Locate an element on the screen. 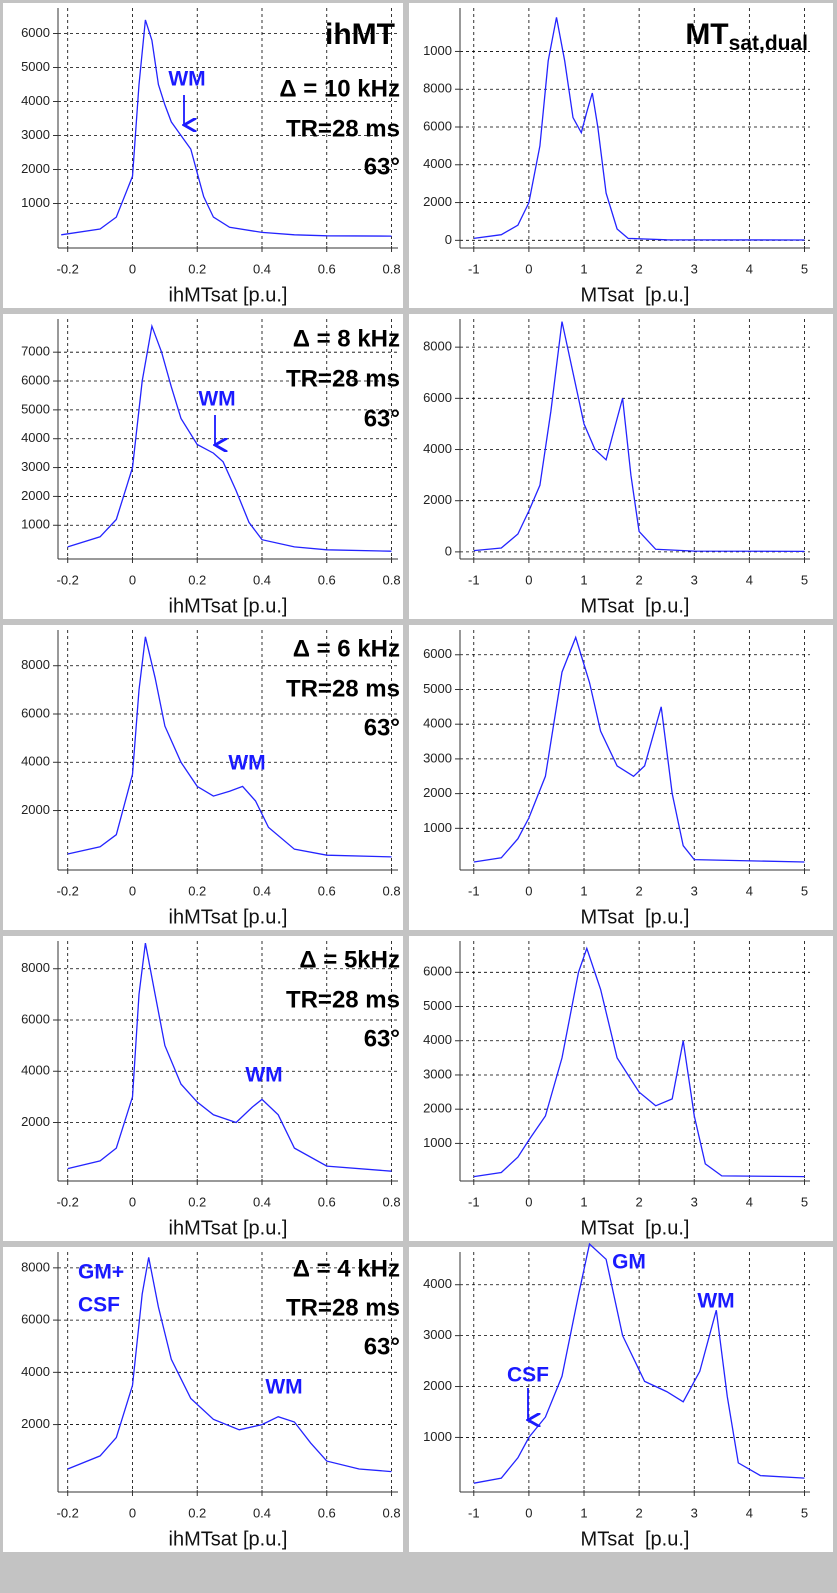  y-tick-label: 0 is located at coordinates (448, 239).